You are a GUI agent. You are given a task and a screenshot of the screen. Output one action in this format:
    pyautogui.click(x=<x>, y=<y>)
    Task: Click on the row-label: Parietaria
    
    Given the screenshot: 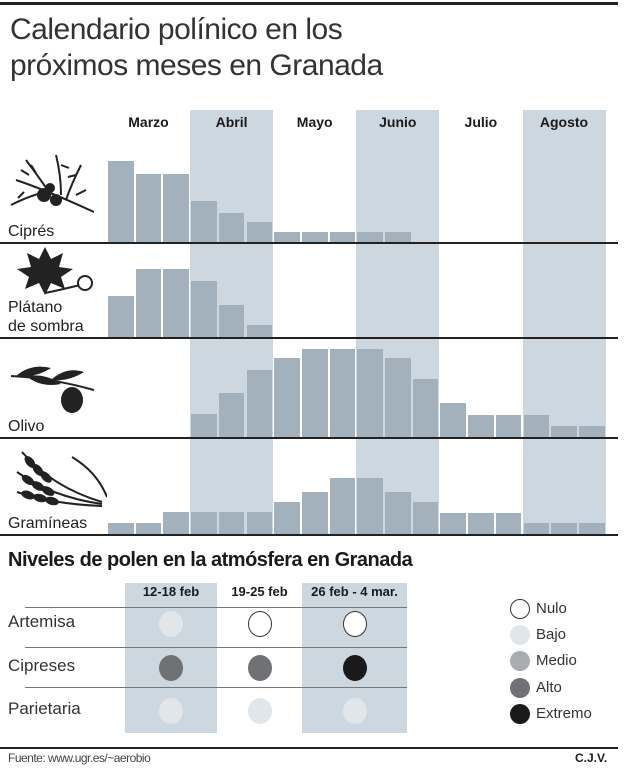 What is the action you would take?
    pyautogui.click(x=44, y=708)
    